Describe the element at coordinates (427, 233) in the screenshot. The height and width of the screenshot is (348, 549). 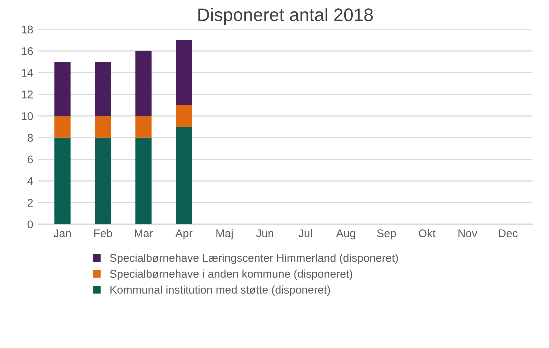
I see `x-tick-label: Okt` at that location.